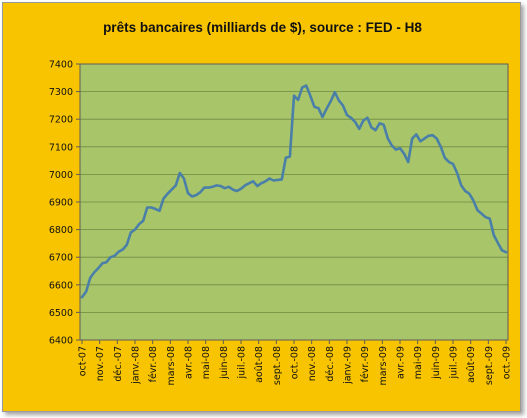 This screenshot has width=527, height=418. I want to click on x-tick-label: févr.-09, so click(365, 364).